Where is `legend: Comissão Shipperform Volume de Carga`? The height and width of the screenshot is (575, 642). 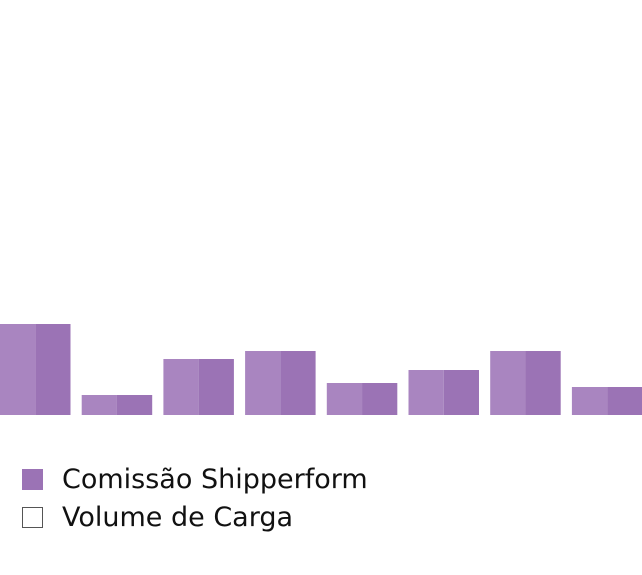 legend: Comissão Shipperform Volume de Carga is located at coordinates (195, 498).